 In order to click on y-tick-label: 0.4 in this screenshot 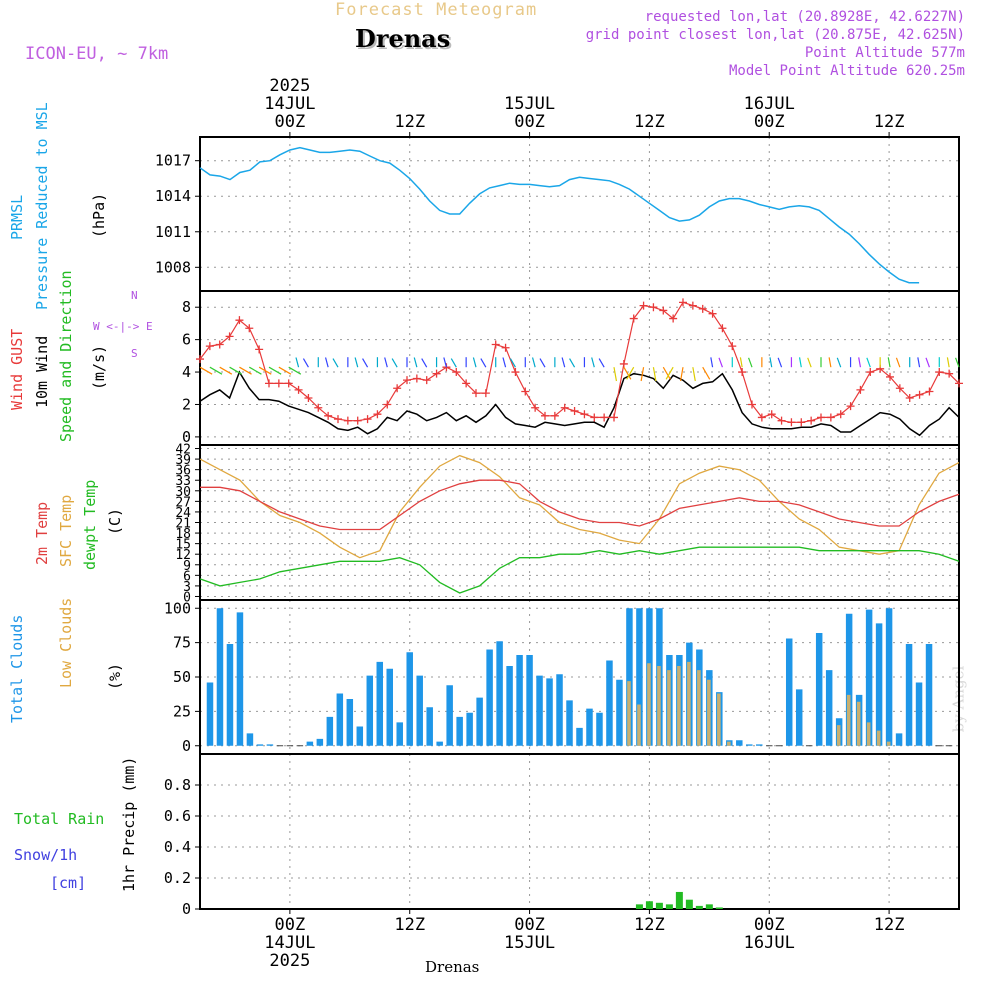, I will do `click(177, 847)`.